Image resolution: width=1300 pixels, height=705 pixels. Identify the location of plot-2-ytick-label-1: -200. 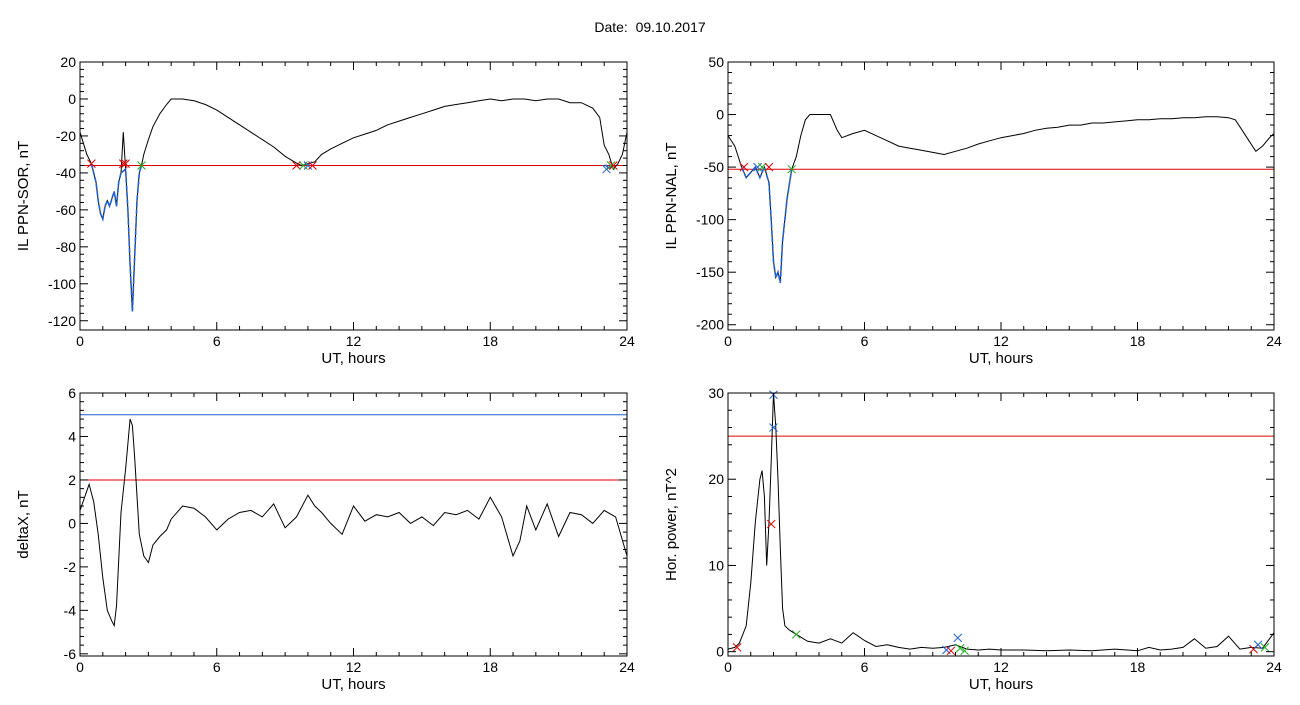
(710, 325).